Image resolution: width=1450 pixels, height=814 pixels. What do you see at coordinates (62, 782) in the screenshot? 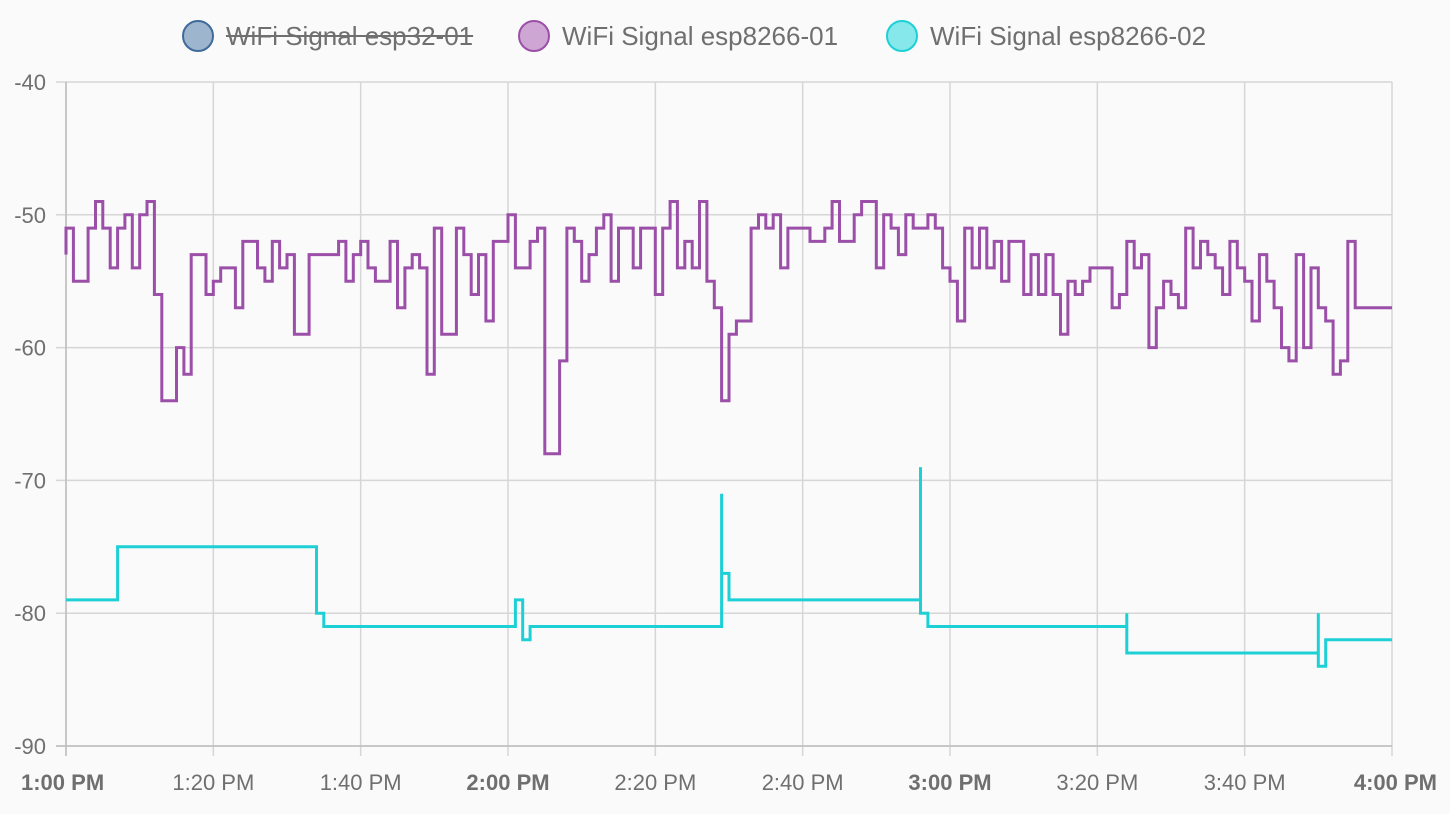
I see `x-tick-label: 1:00 PM` at bounding box center [62, 782].